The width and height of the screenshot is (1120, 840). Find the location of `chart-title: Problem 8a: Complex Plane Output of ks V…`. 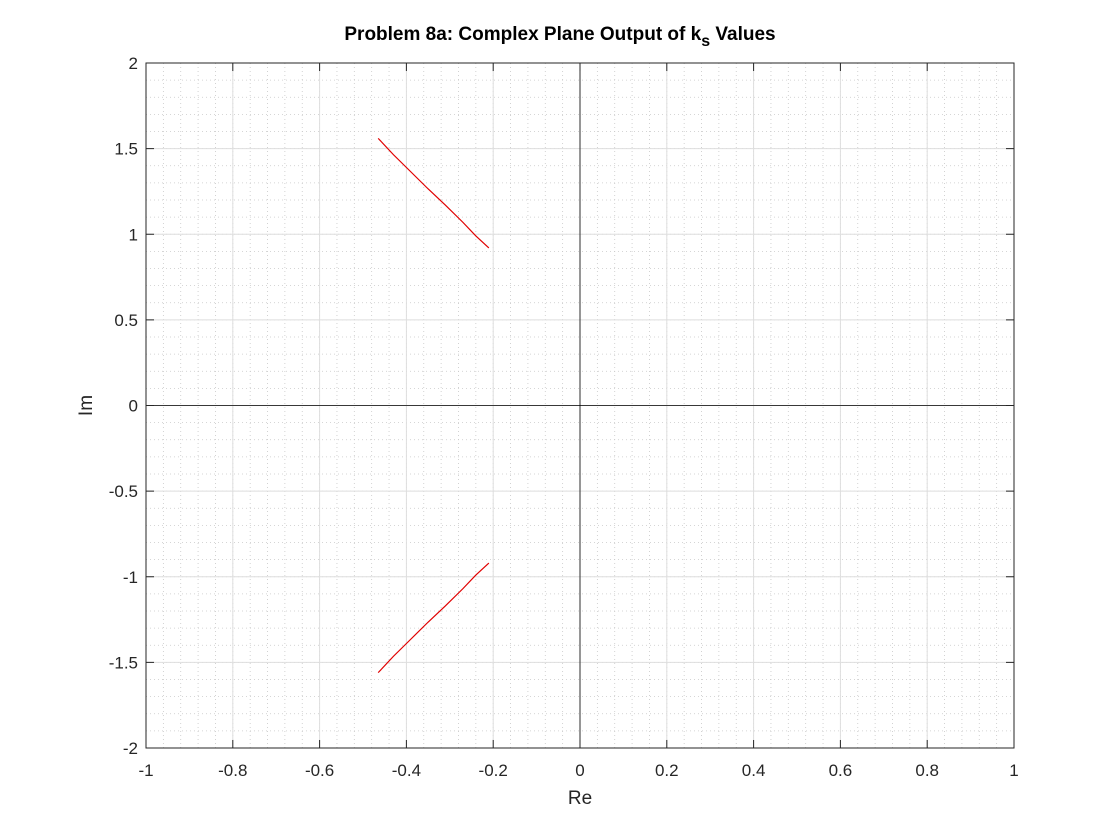

chart-title: Problem 8a: Complex Plane Output of ks V… is located at coordinates (560, 37).